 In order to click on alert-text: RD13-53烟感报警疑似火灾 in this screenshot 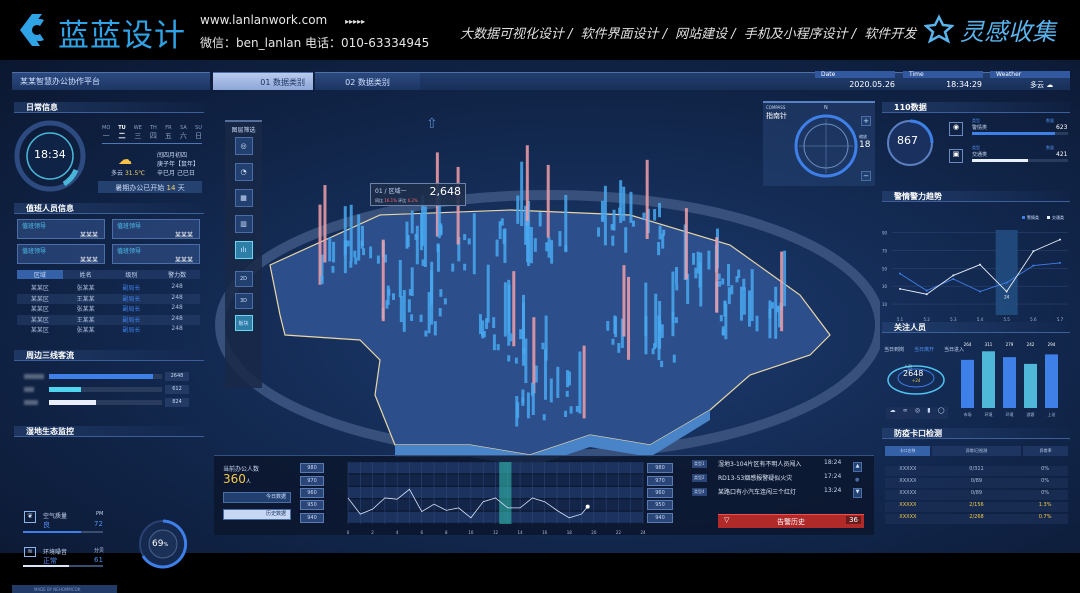, I will do `click(755, 477)`.